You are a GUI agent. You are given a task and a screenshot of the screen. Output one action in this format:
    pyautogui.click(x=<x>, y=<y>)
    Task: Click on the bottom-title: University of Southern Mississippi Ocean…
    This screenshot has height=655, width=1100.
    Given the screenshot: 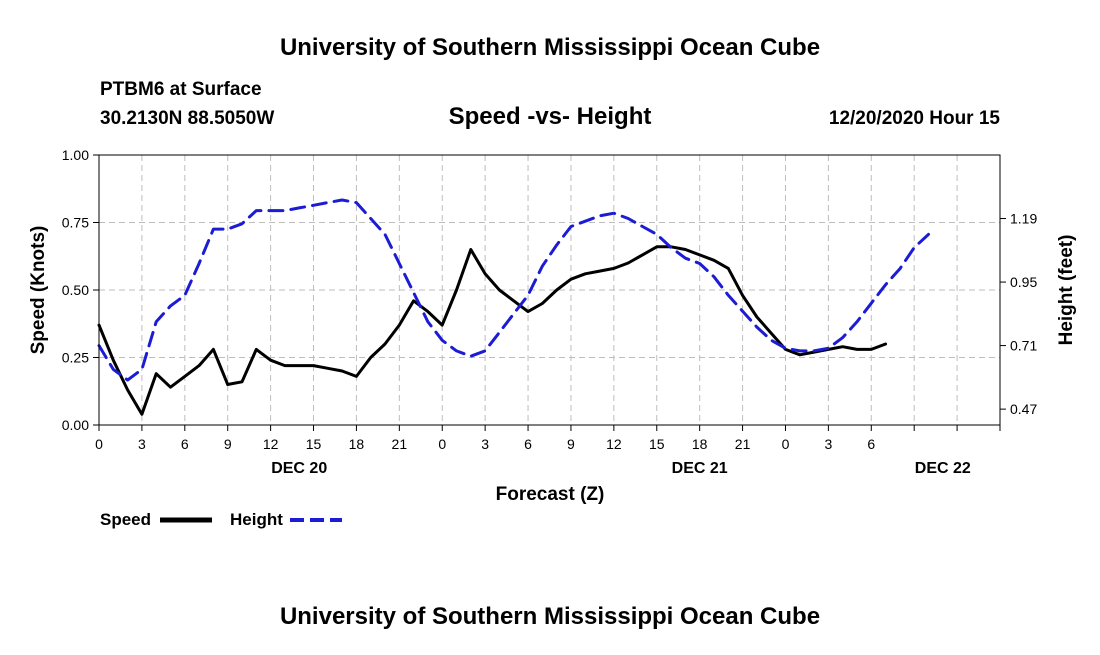 What is the action you would take?
    pyautogui.click(x=550, y=616)
    